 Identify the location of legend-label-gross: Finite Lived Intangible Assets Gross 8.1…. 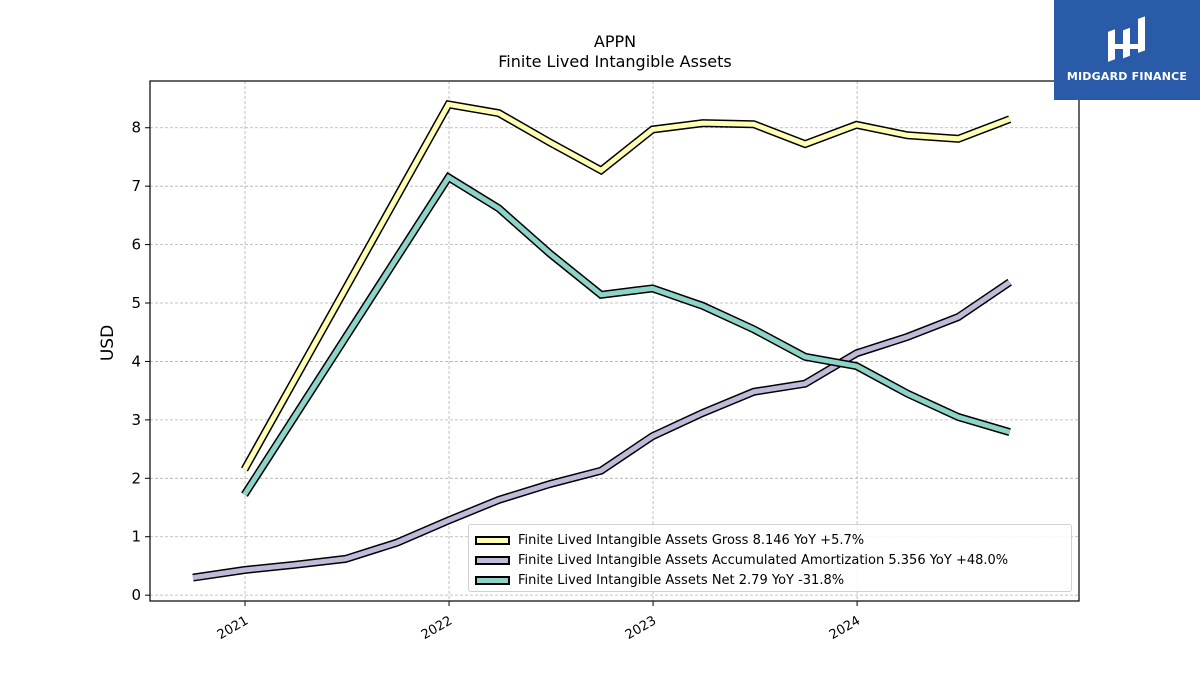
(691, 540).